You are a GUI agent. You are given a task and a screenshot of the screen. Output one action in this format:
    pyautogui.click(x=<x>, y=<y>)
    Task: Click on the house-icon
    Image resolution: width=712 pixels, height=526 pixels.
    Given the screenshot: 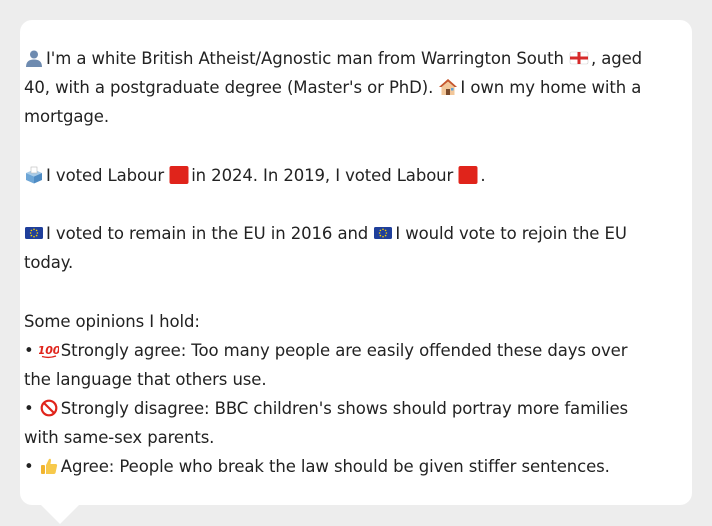 What is the action you would take?
    pyautogui.click(x=448, y=87)
    